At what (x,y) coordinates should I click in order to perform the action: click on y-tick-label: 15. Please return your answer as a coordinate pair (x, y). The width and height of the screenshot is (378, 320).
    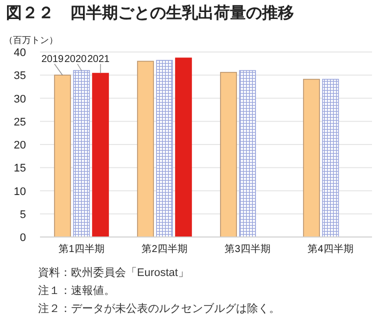
    Looking at the image, I should click on (20, 168).